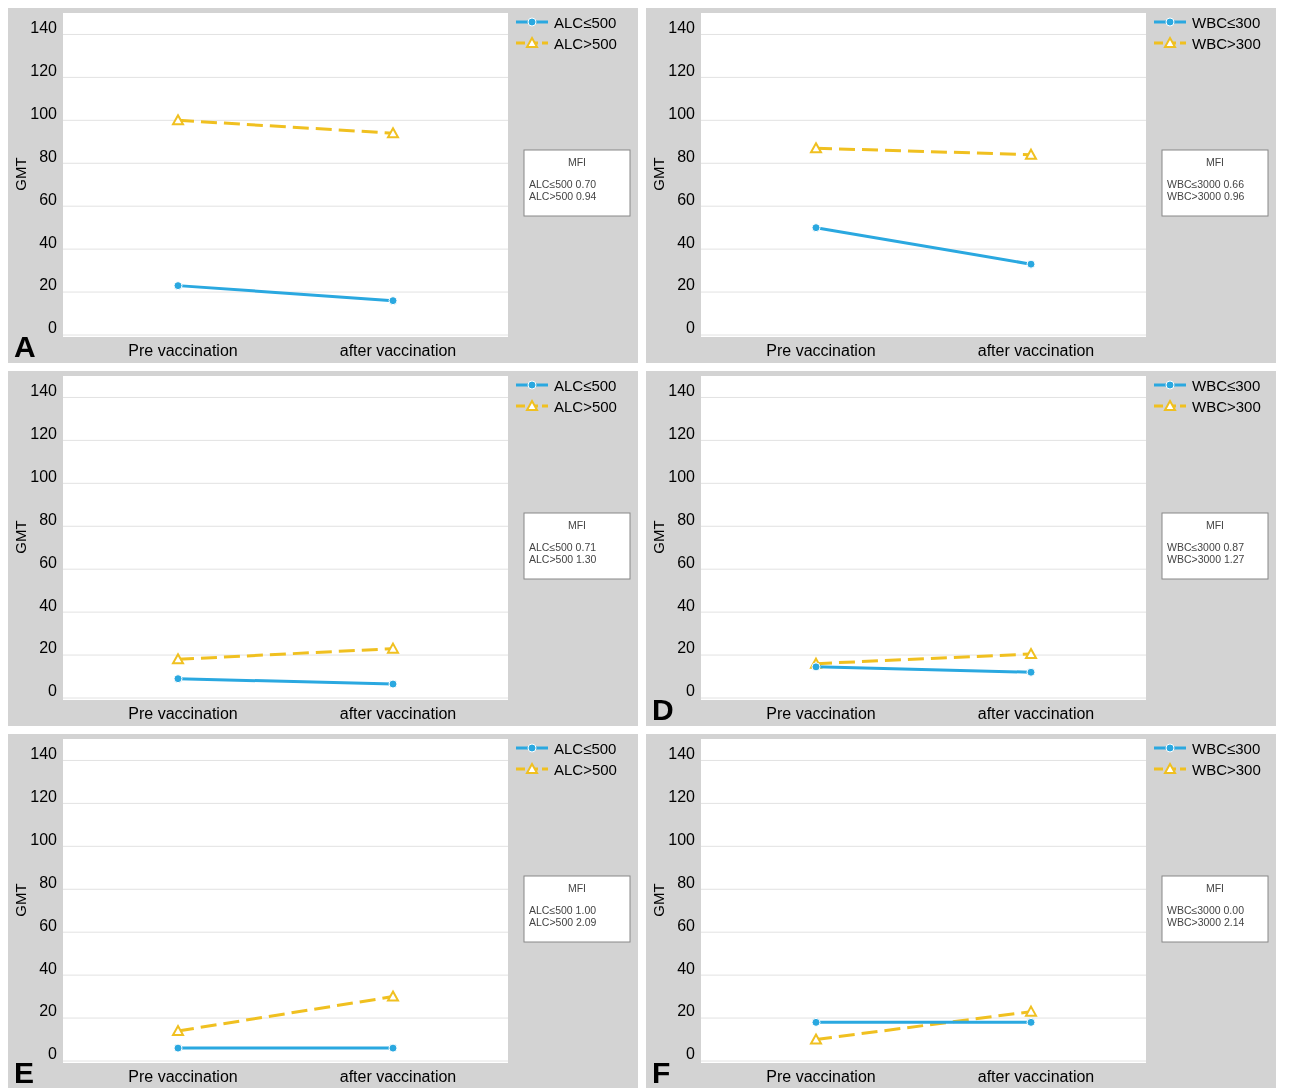  What do you see at coordinates (1206, 910) in the screenshot?
I see `text: WBC≤3000 0.00` at bounding box center [1206, 910].